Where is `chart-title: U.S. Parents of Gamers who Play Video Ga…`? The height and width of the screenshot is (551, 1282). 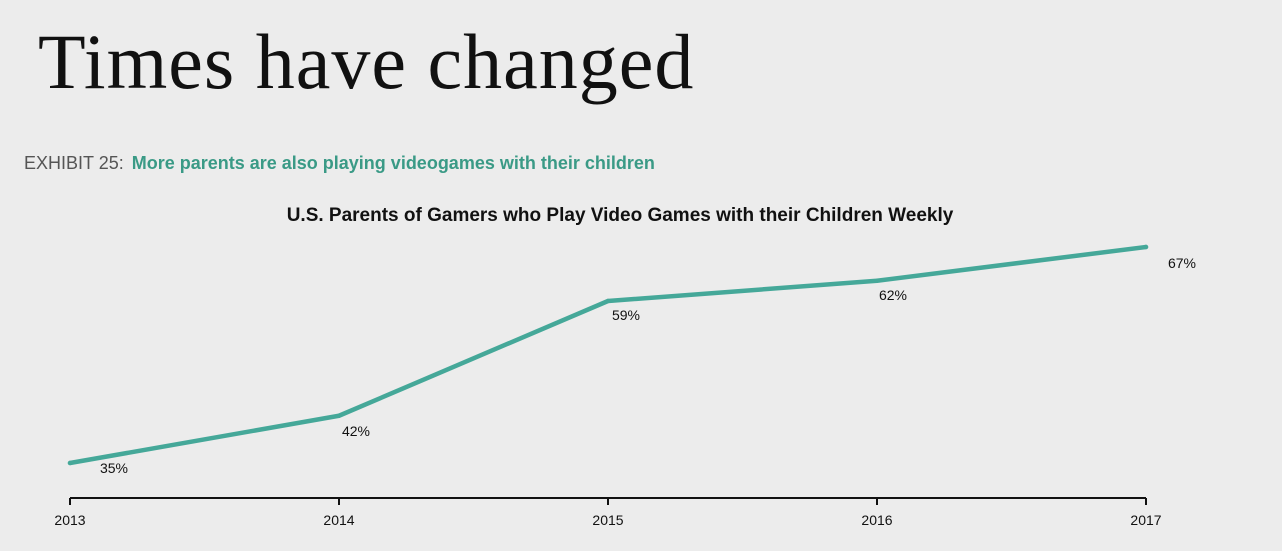
chart-title: U.S. Parents of Gamers who Play Video Ga… is located at coordinates (620, 215).